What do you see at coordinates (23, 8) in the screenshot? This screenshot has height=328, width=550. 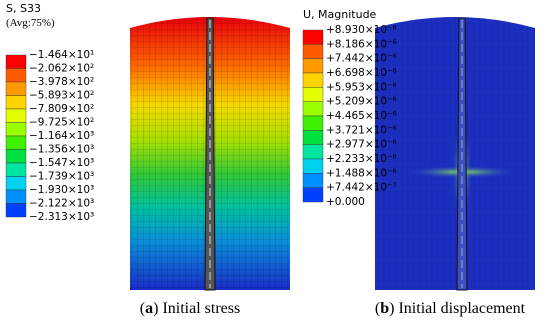 I see `legend-title: S, S33` at bounding box center [23, 8].